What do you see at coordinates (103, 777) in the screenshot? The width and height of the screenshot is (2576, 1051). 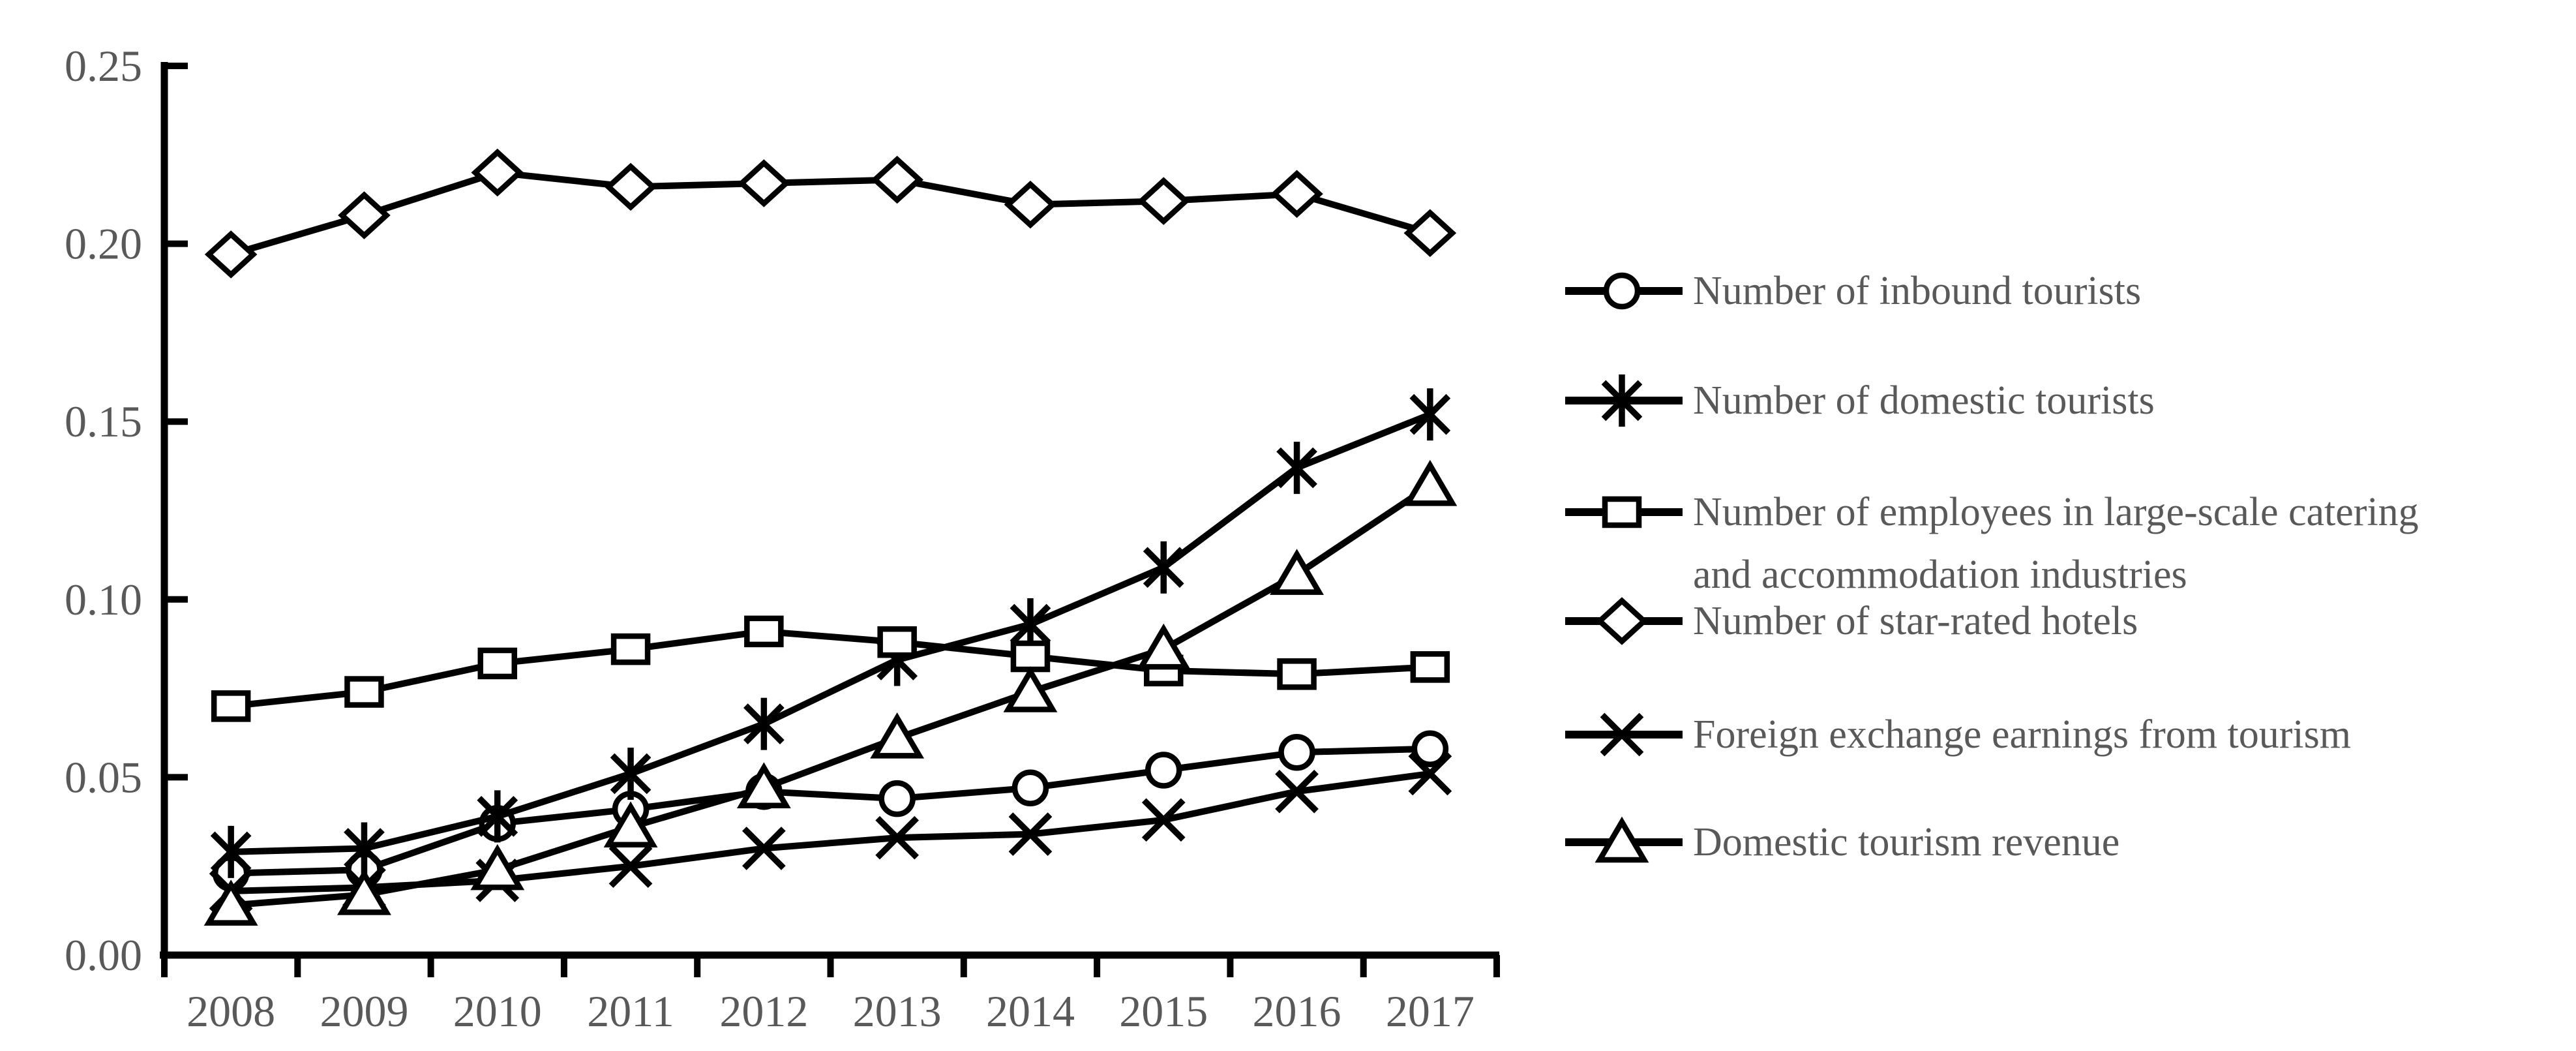 I see `y-tick-label-0.05: 0.05` at bounding box center [103, 777].